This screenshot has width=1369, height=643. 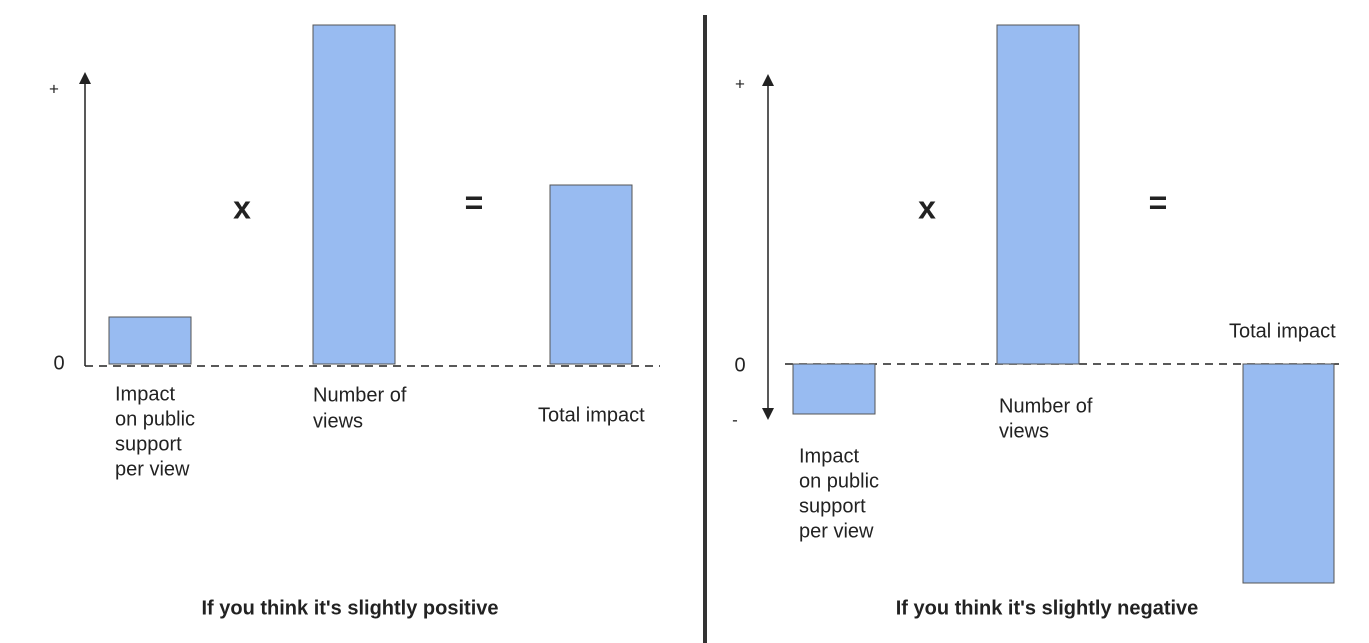 I want to click on caption: If you think it's slightly positive, so click(x=349, y=608).